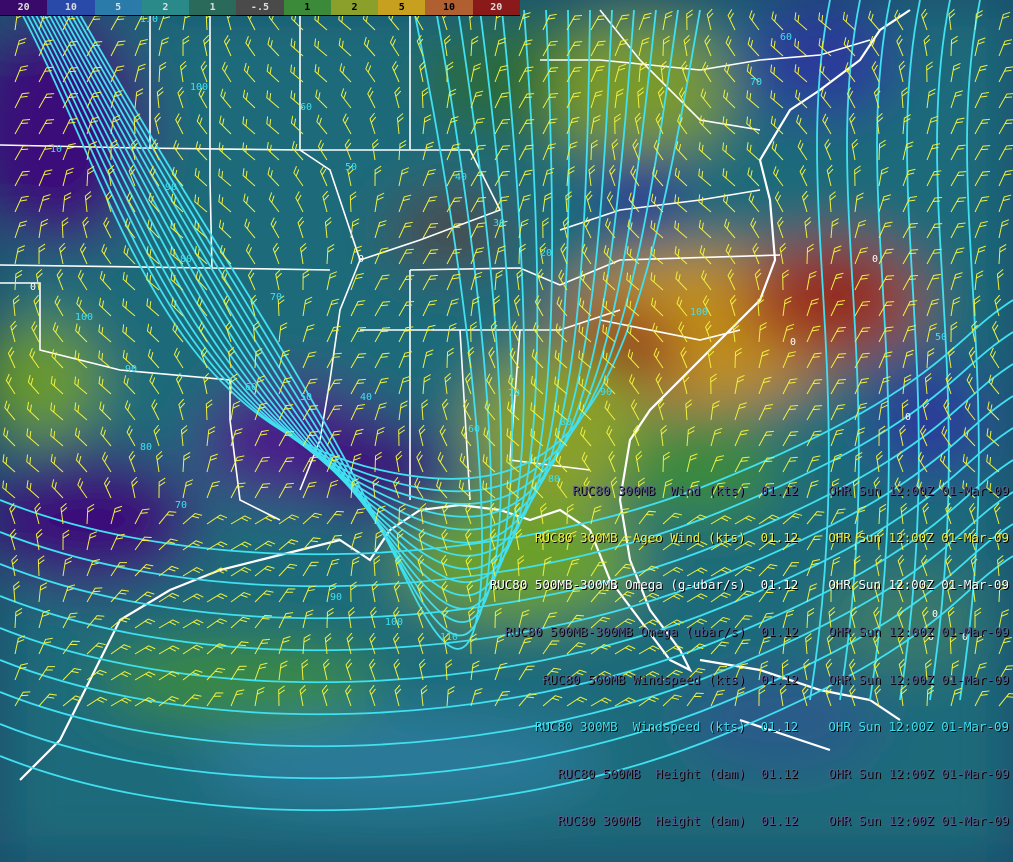 This screenshot has width=1013, height=862. I want to click on isotach-label: 60, so click(251, 387).